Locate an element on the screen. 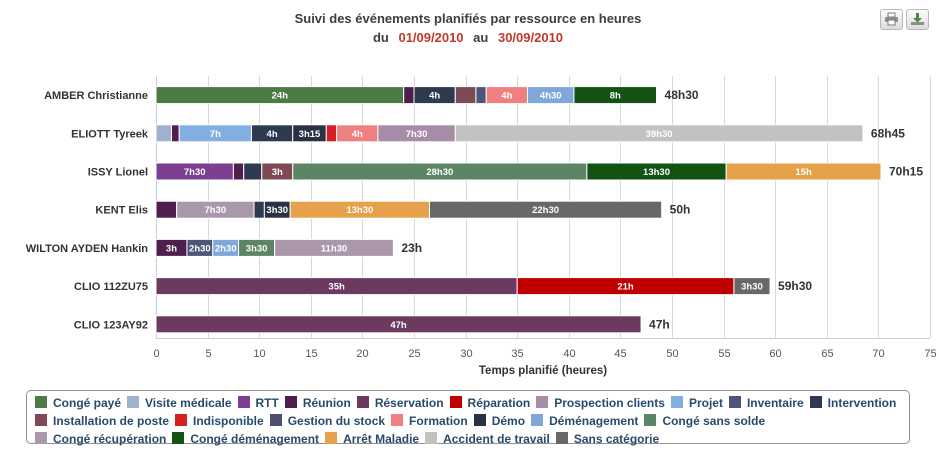 The height and width of the screenshot is (458, 939). legend-item-conge-recuperation: Congé récupération is located at coordinates (100, 439).